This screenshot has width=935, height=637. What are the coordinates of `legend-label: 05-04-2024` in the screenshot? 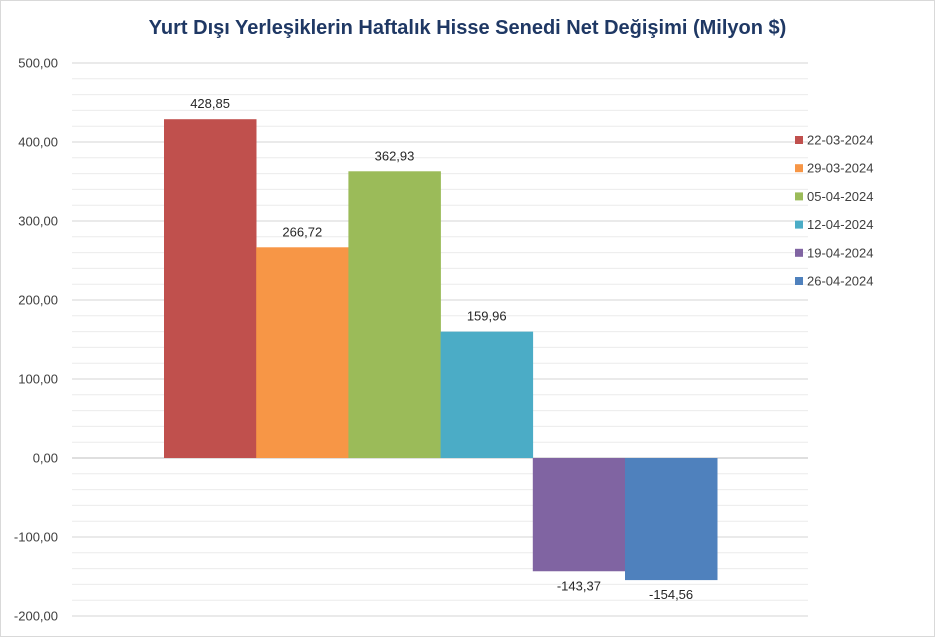 It's located at (840, 196).